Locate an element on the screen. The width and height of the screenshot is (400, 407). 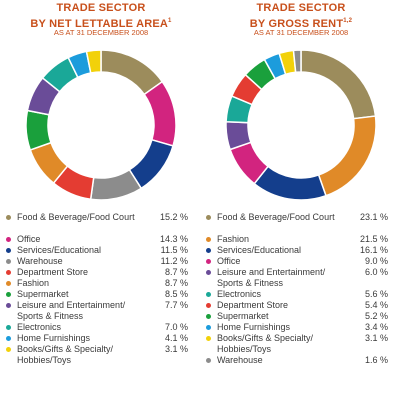
legend-value: 5.4 % is located at coordinates (376, 305).